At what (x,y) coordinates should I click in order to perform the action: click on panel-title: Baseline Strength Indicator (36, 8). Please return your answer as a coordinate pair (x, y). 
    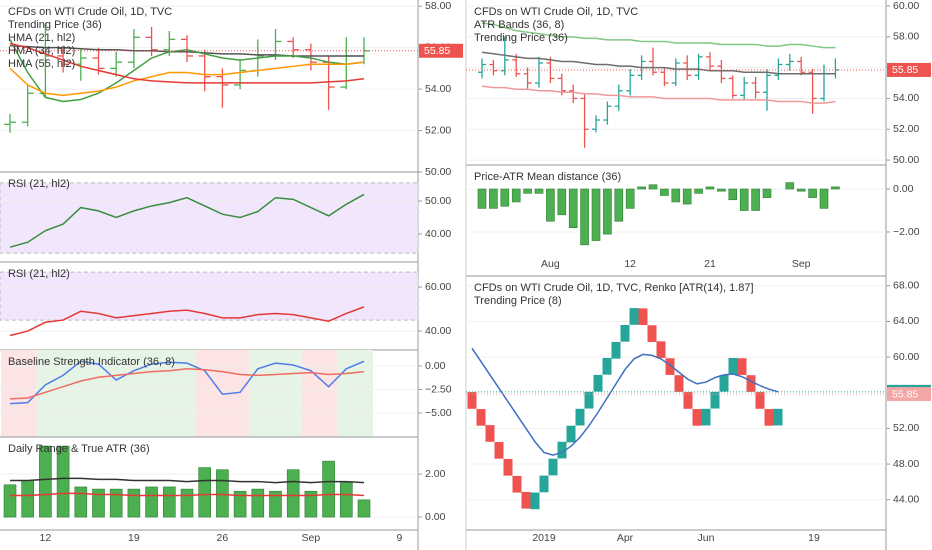
    Looking at the image, I should click on (91, 362).